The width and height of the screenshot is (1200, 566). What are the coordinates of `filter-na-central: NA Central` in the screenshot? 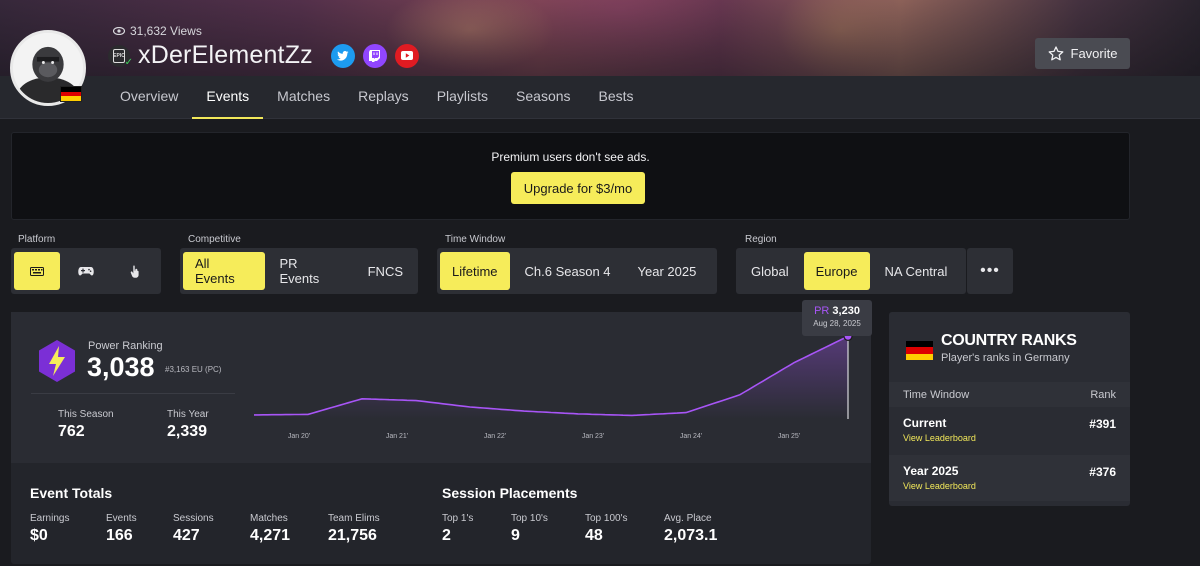 It's located at (916, 271).